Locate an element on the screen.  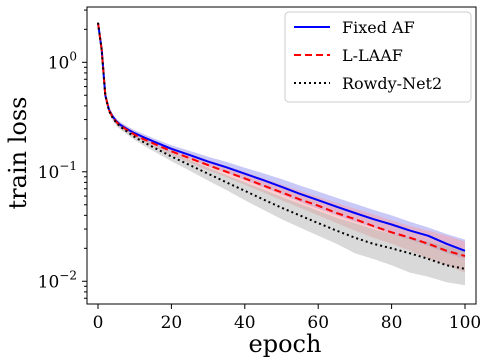
y-tick-label: 10⁻² is located at coordinates (57, 280).